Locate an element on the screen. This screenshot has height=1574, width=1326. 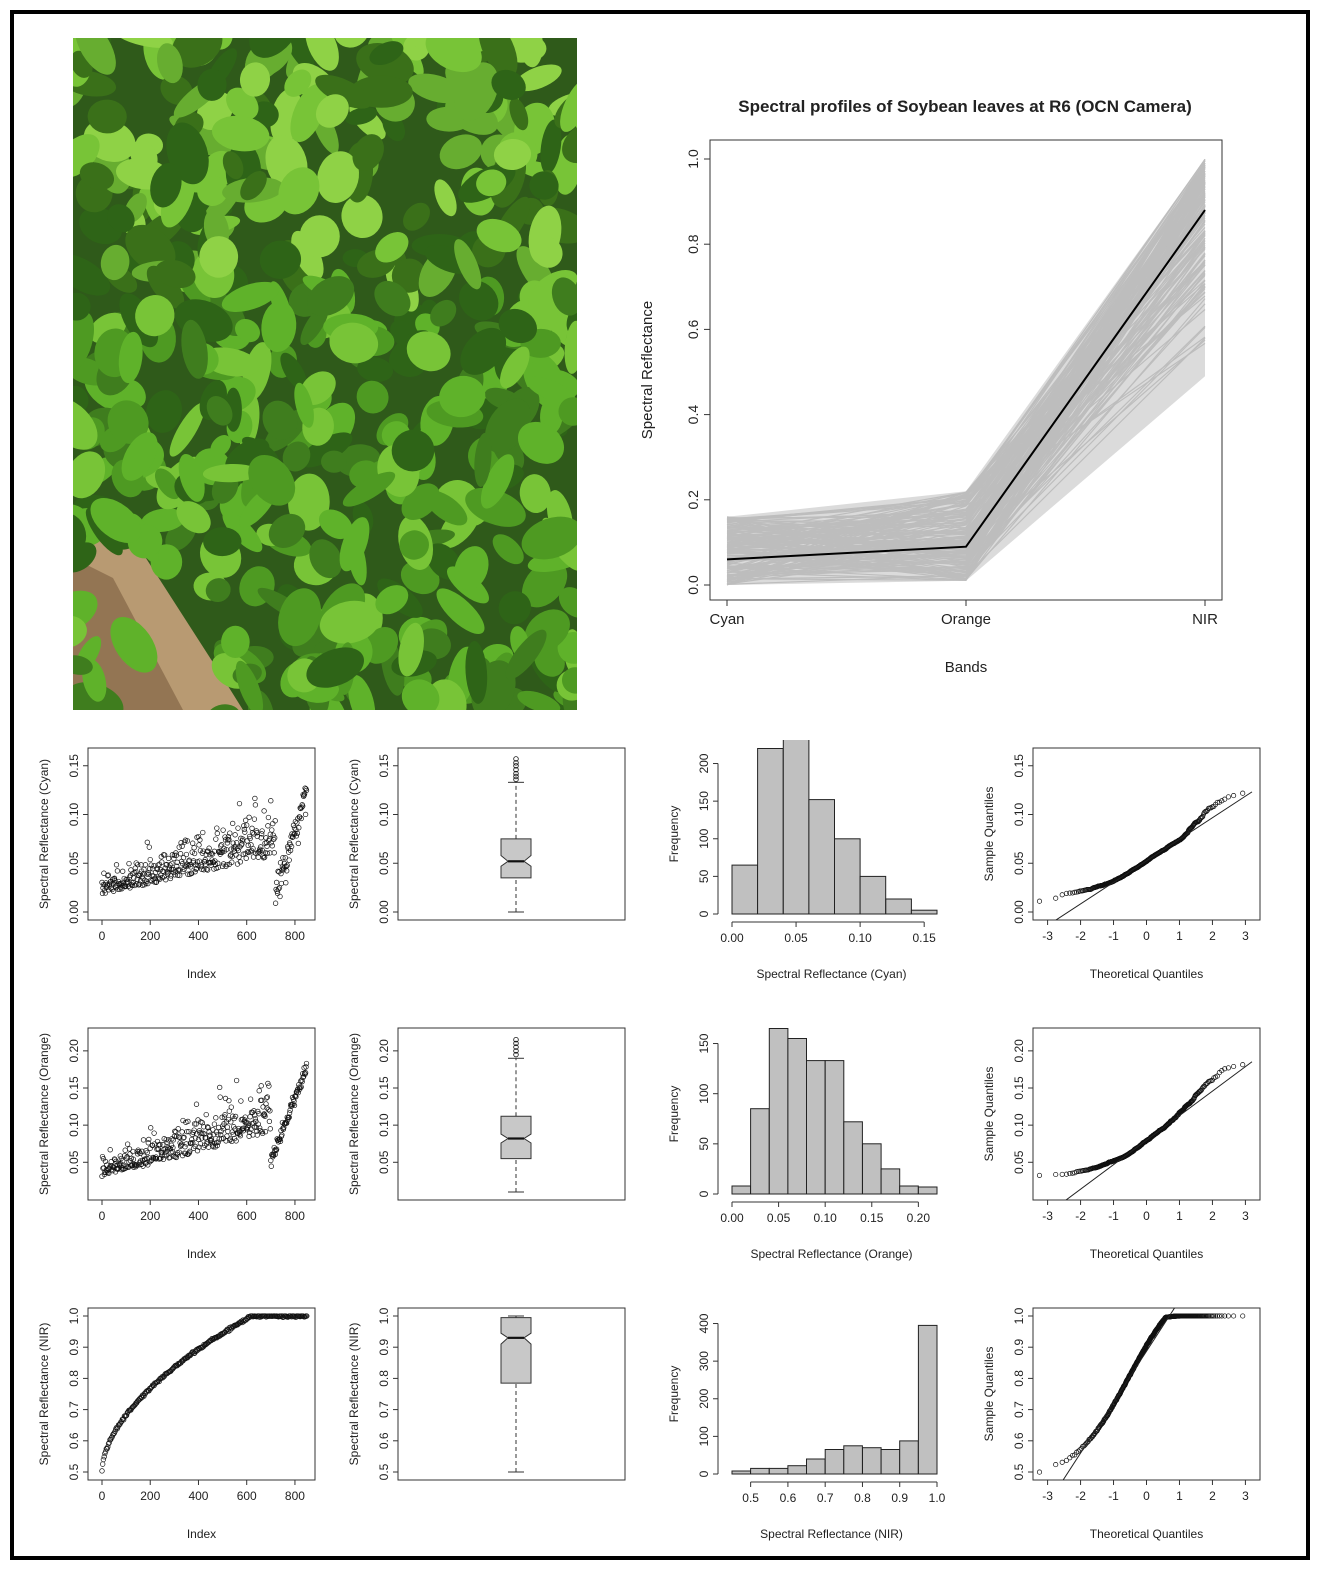
outlier-point is located at coordinates (516, 776).